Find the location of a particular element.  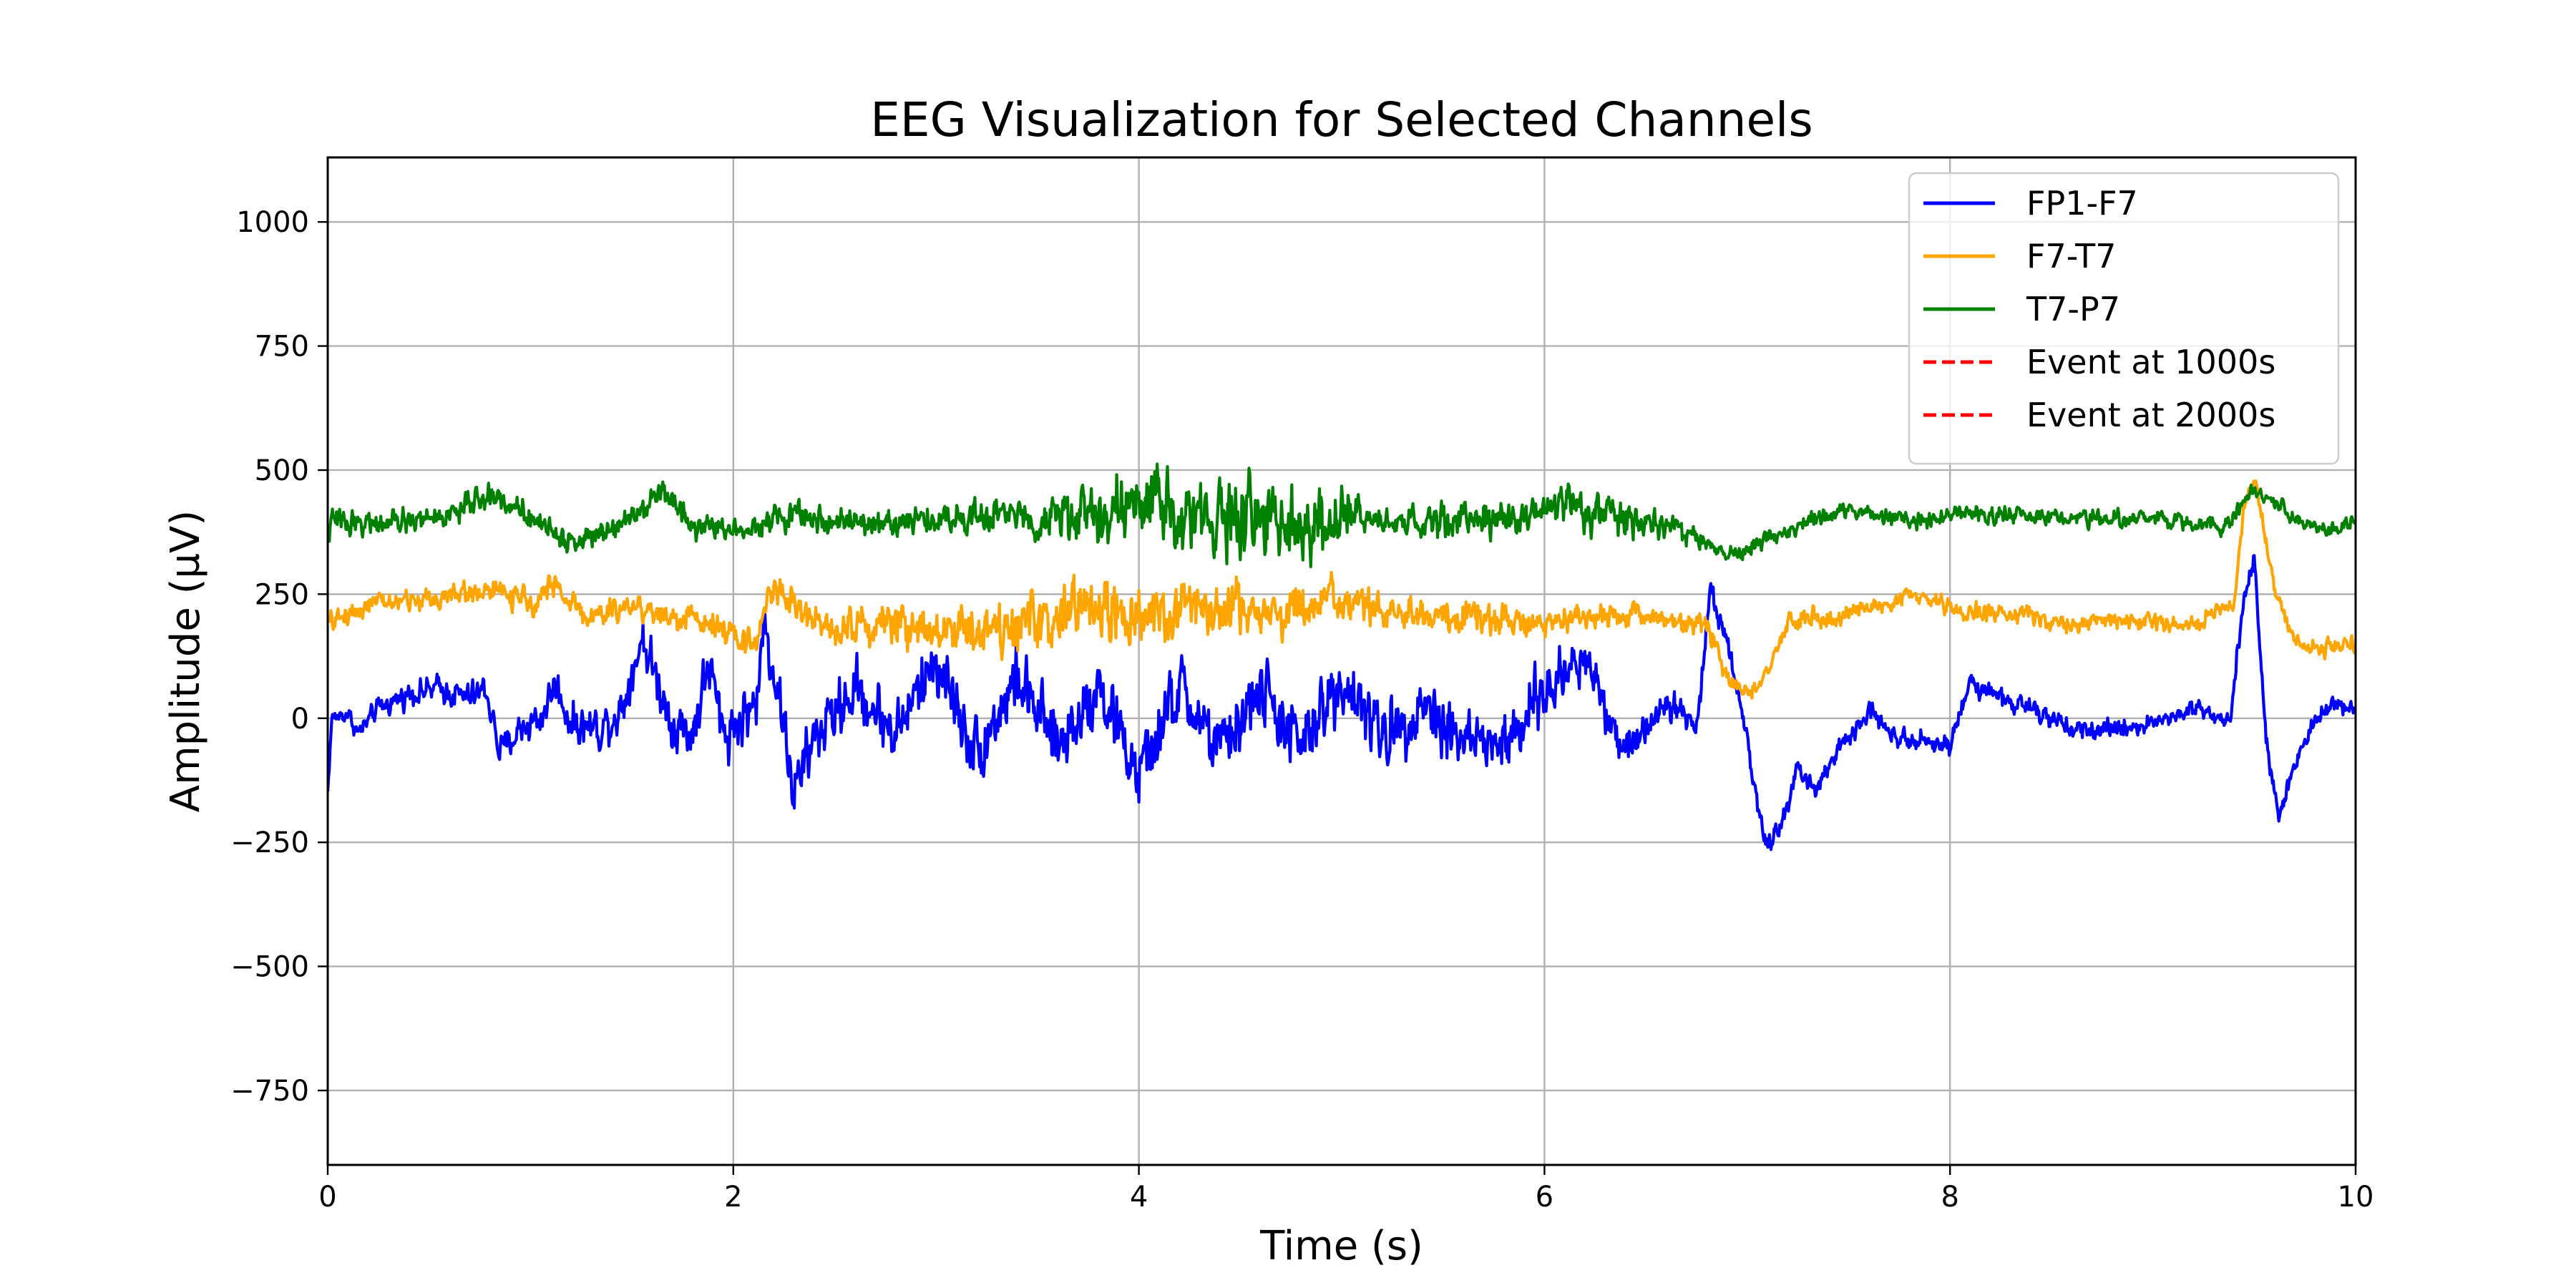

chart-title: EEG Visualization for Selected Channels is located at coordinates (1341, 119).